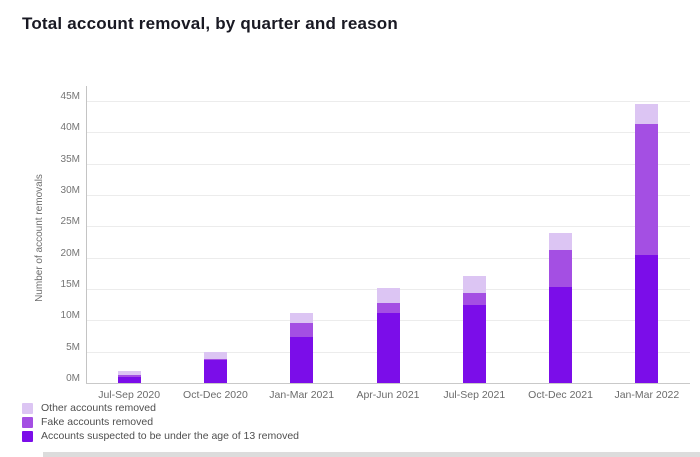 This screenshot has height=457, width=700. Describe the element at coordinates (474, 395) in the screenshot. I see `x-tick-label: Jul-Sep 2021` at that location.